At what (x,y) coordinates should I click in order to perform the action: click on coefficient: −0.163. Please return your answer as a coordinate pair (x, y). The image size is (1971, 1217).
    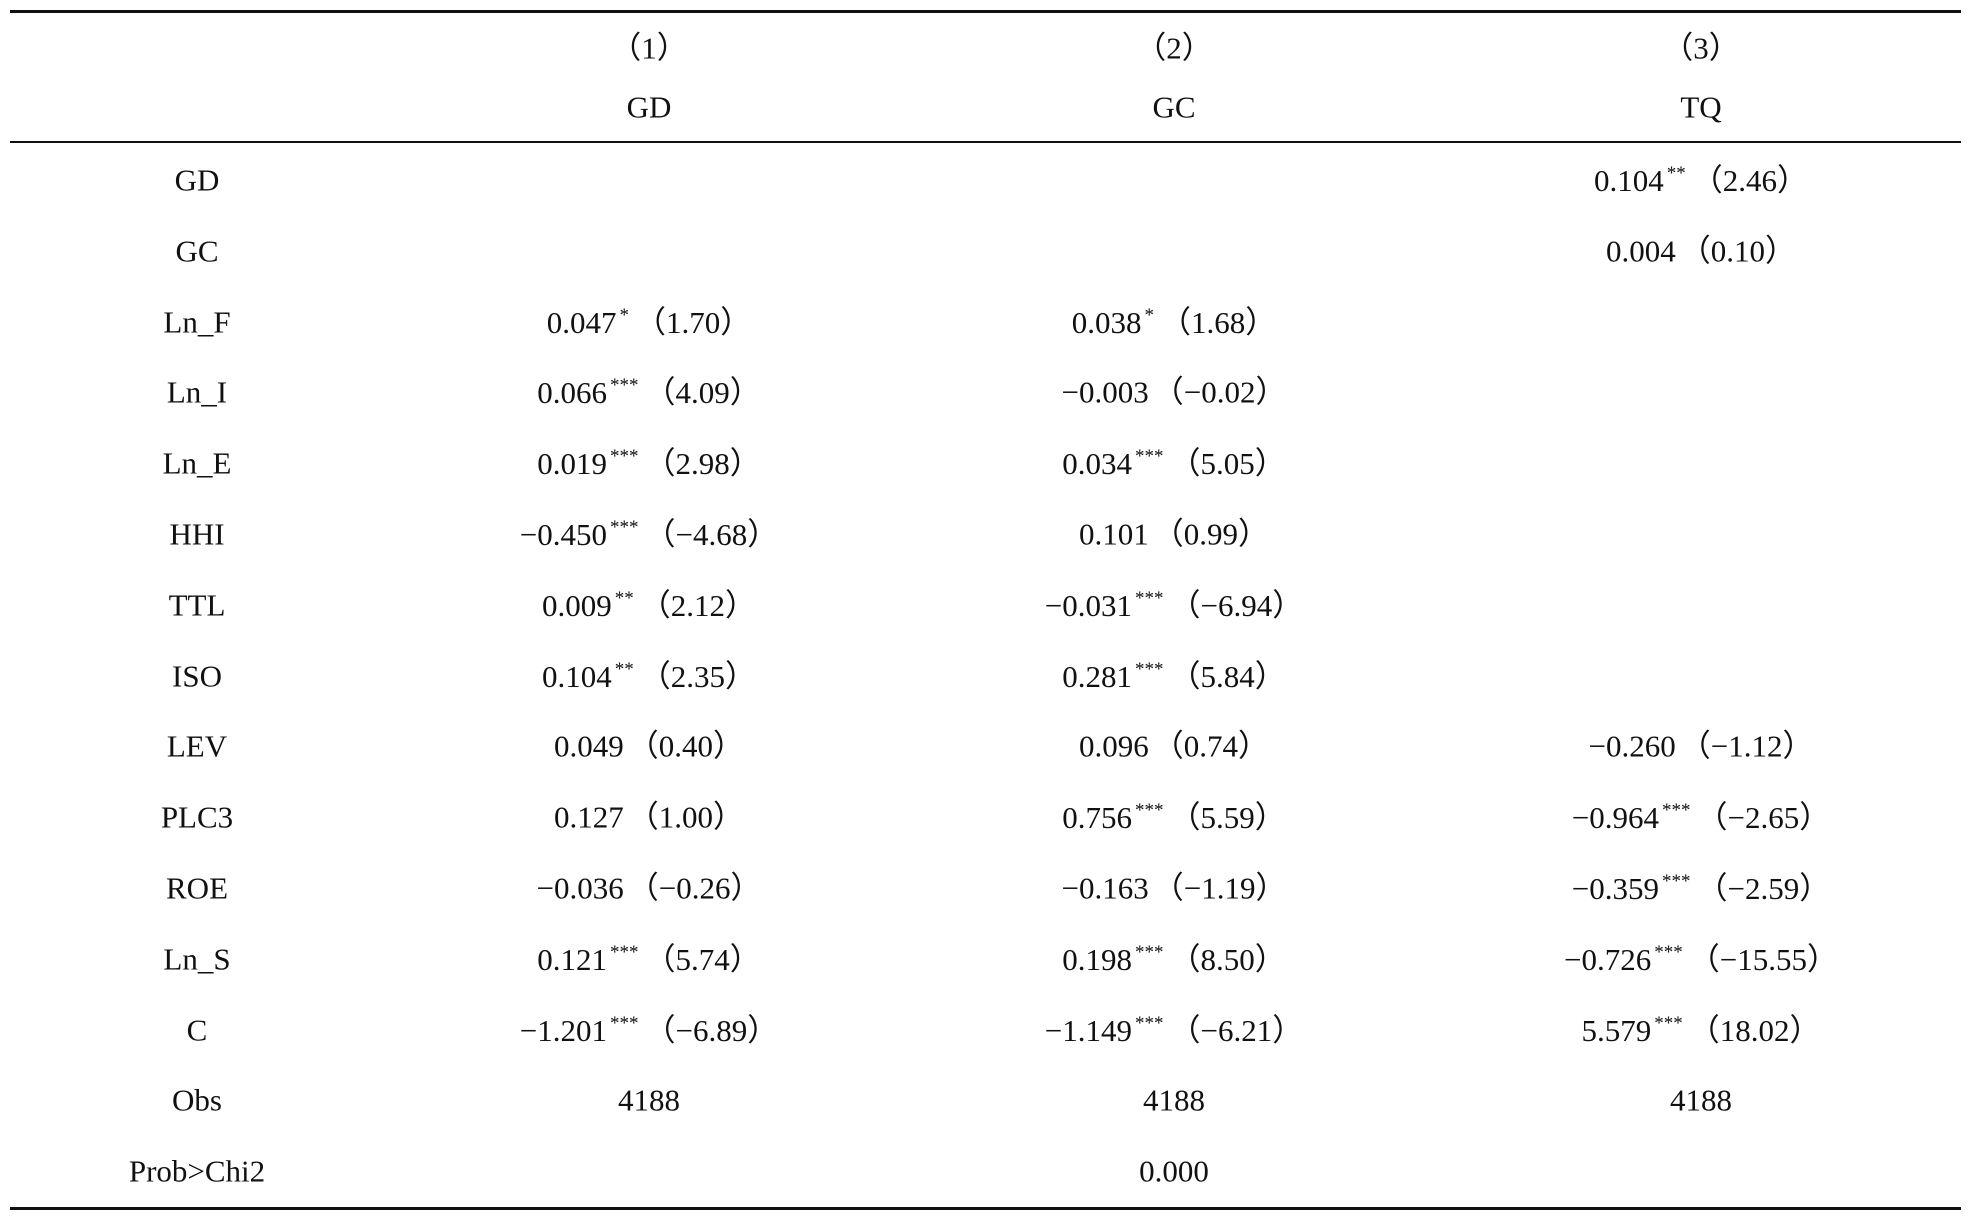
    Looking at the image, I should click on (1105, 888).